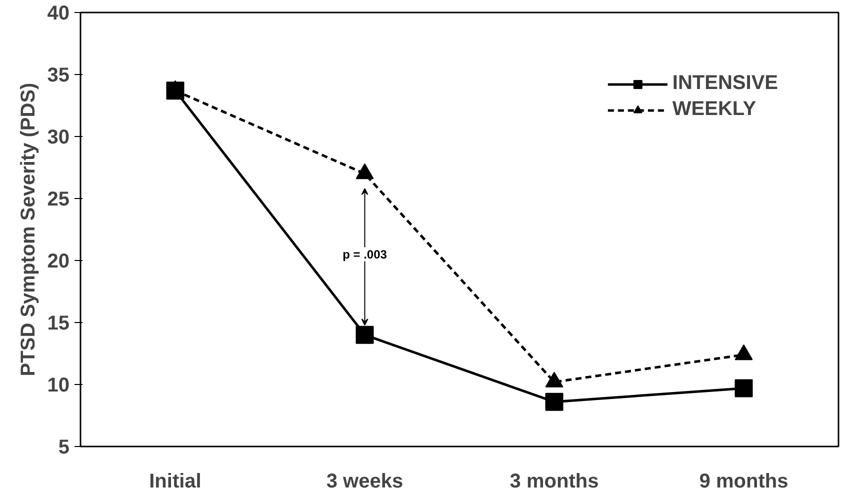 The image size is (846, 495). What do you see at coordinates (58, 199) in the screenshot?
I see `y-tick-label: 25` at bounding box center [58, 199].